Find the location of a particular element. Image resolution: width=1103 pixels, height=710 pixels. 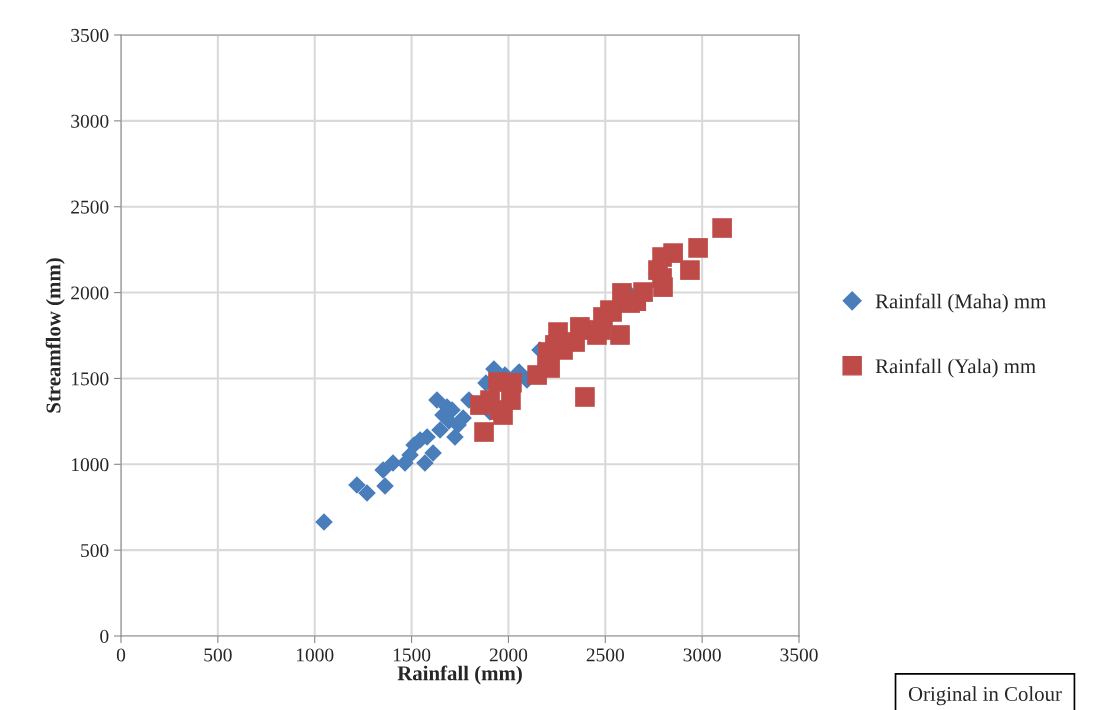

y-tick-label: 3500 is located at coordinates (90, 35).